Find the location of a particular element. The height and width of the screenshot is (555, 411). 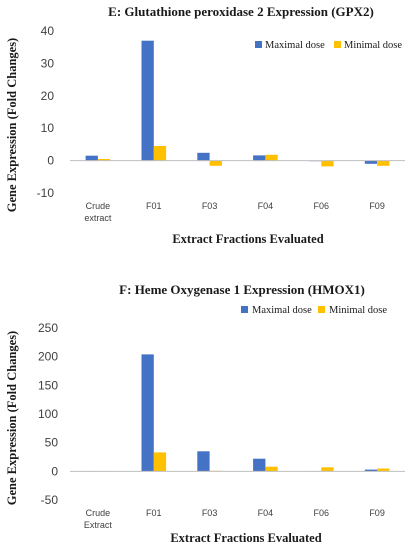

y-tick-label: 20 is located at coordinates (48, 96).